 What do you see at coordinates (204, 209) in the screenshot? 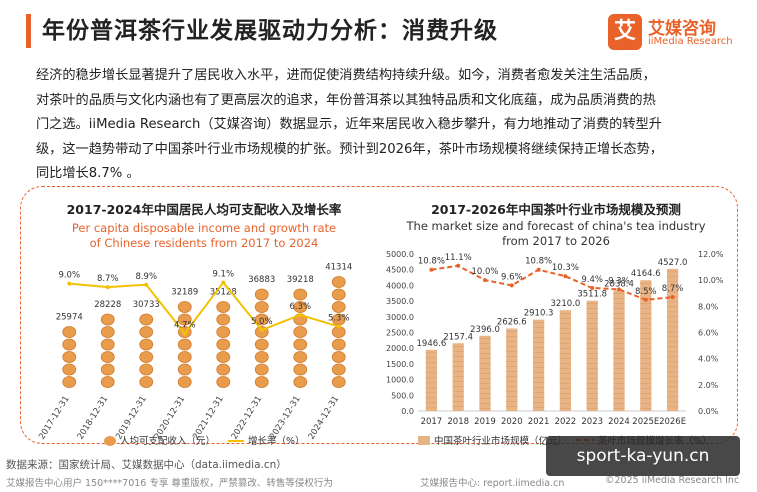
I see `chart1-title: 2017-2024年中国居民人均可支配收入及增长率` at bounding box center [204, 209].